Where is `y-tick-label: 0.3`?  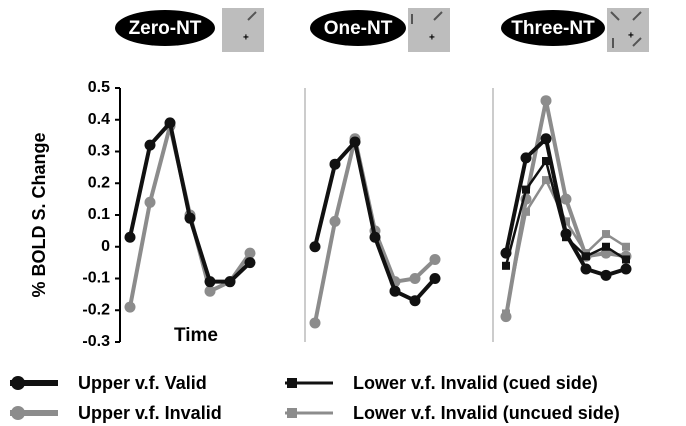 y-tick-label: 0.3 is located at coordinates (99, 151).